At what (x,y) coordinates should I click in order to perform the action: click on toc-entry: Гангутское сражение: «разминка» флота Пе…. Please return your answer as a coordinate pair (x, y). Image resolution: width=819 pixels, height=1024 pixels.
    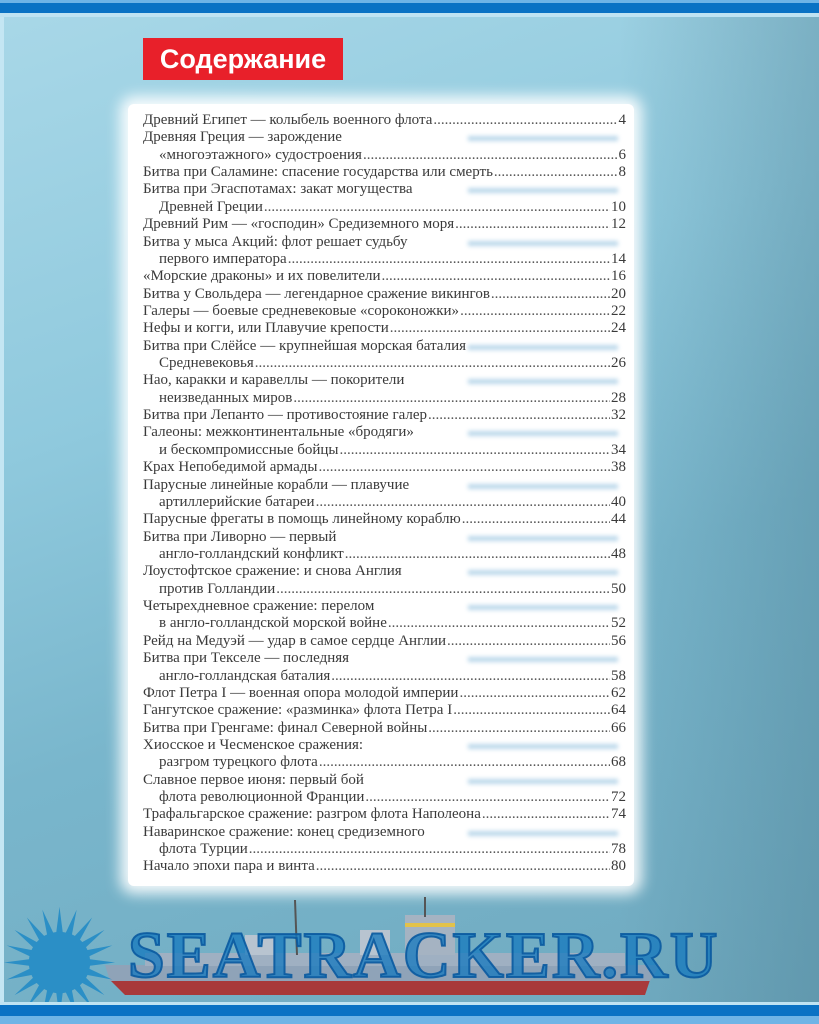
    Looking at the image, I should click on (384, 710).